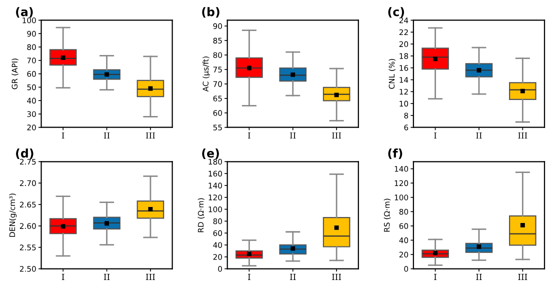 Image resolution: width=550 pixels, height=289 pixels. Describe the element at coordinates (25, 154) in the screenshot. I see `chart-title: (d)` at that location.